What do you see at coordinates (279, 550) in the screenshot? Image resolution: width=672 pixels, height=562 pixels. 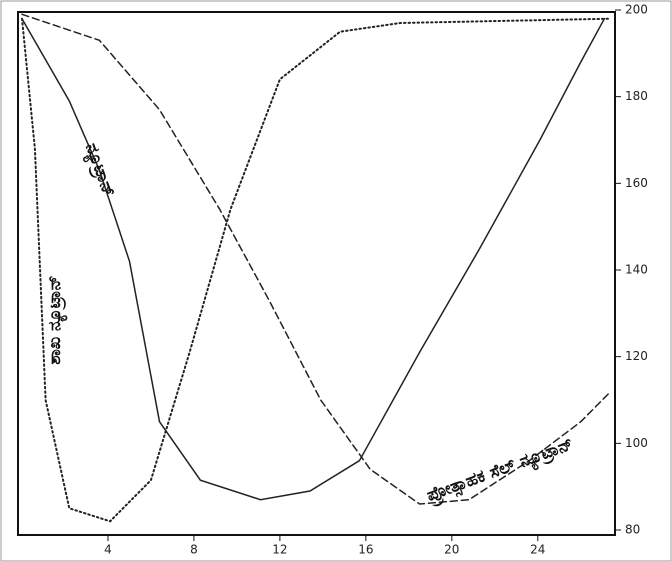 I see `x-tick-label: 12` at bounding box center [279, 550].